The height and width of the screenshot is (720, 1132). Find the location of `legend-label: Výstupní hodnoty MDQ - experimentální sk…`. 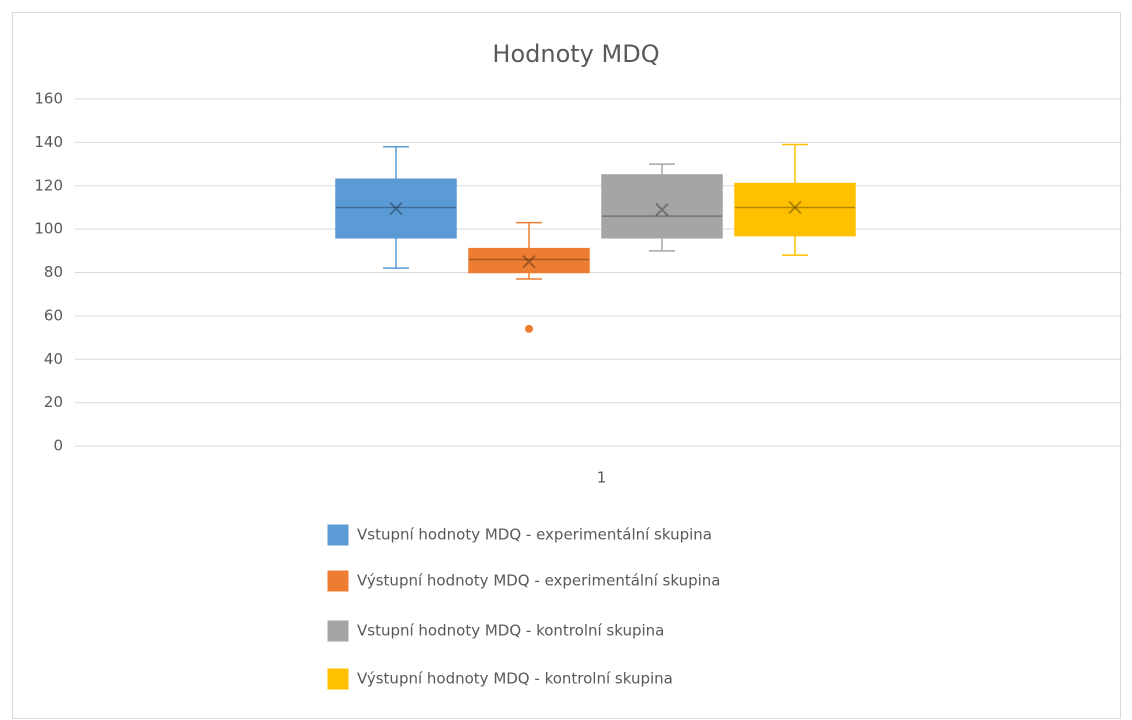

legend-label: Výstupní hodnoty MDQ - experimentální sk… is located at coordinates (538, 581).